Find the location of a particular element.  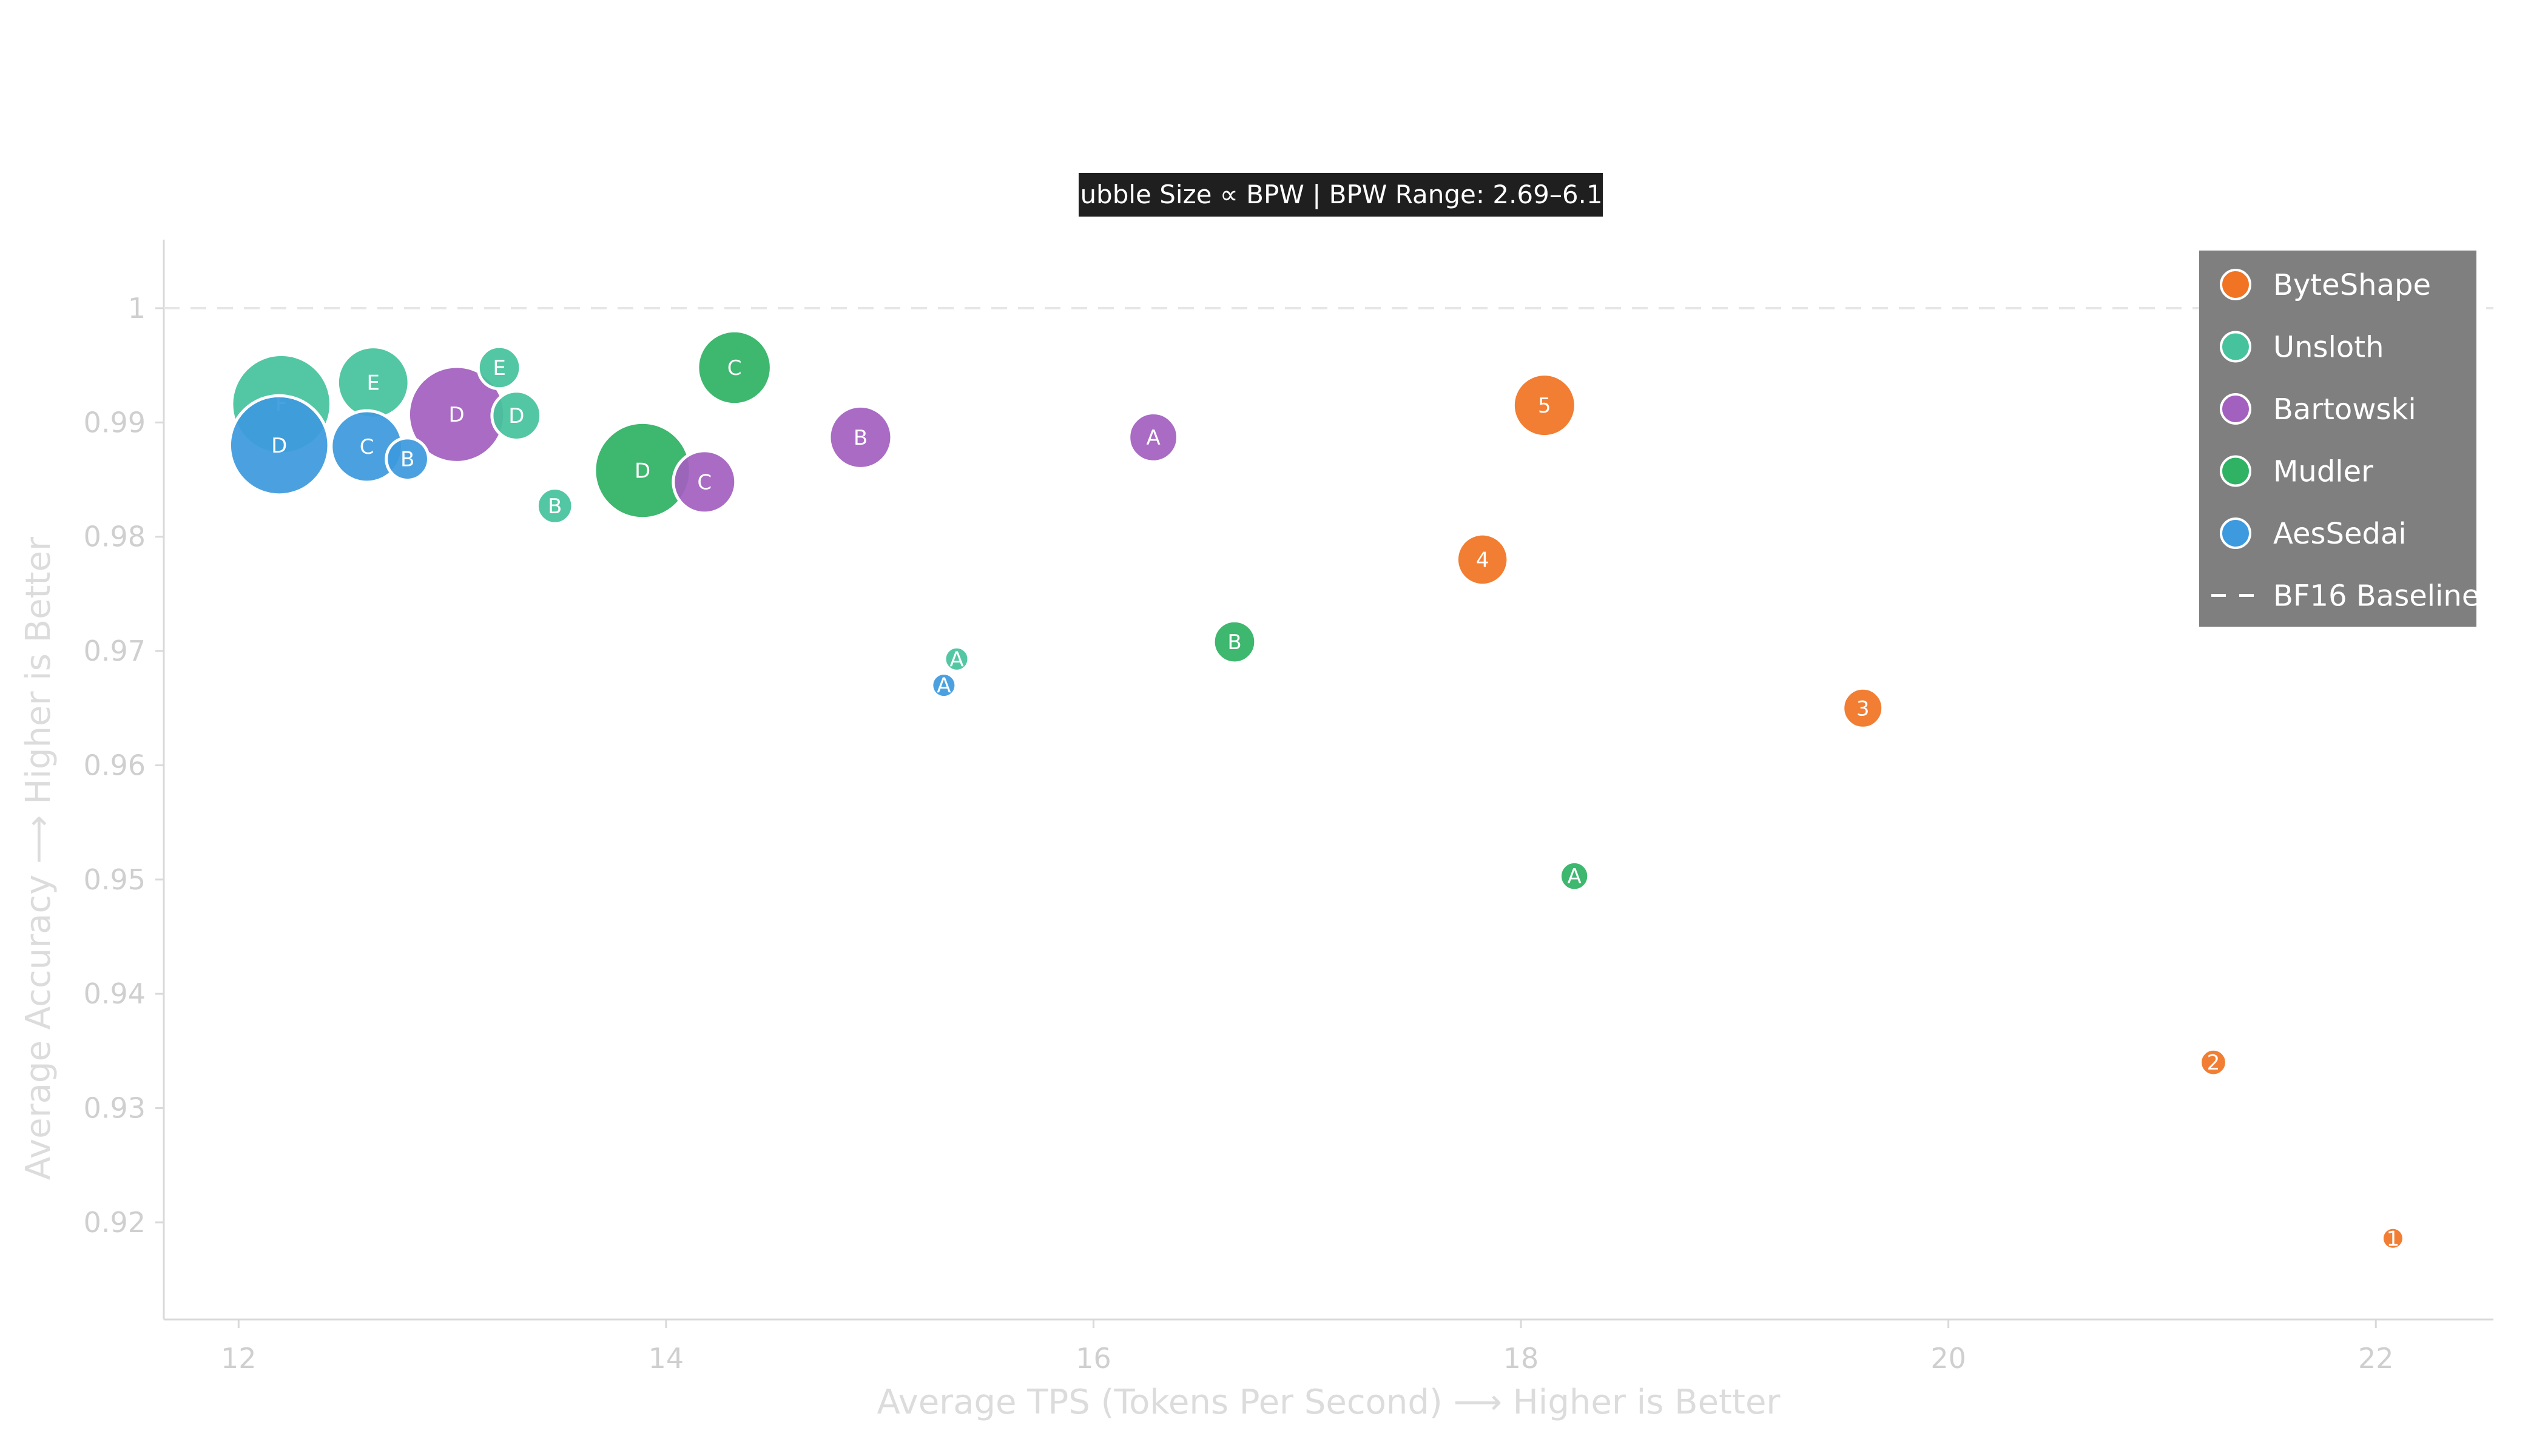

x-tick-label: 16 is located at coordinates (1093, 1358).